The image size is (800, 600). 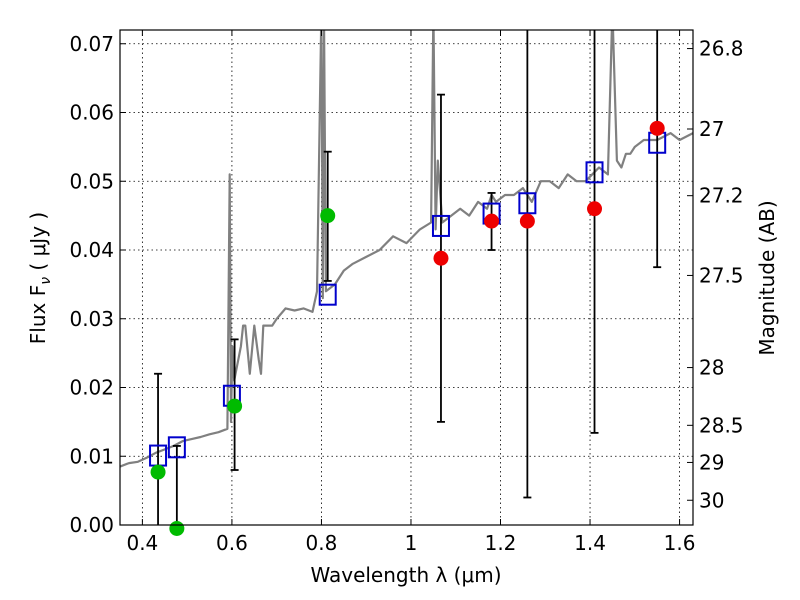 What do you see at coordinates (91, 525) in the screenshot?
I see `y-tick-label: 0.00` at bounding box center [91, 525].